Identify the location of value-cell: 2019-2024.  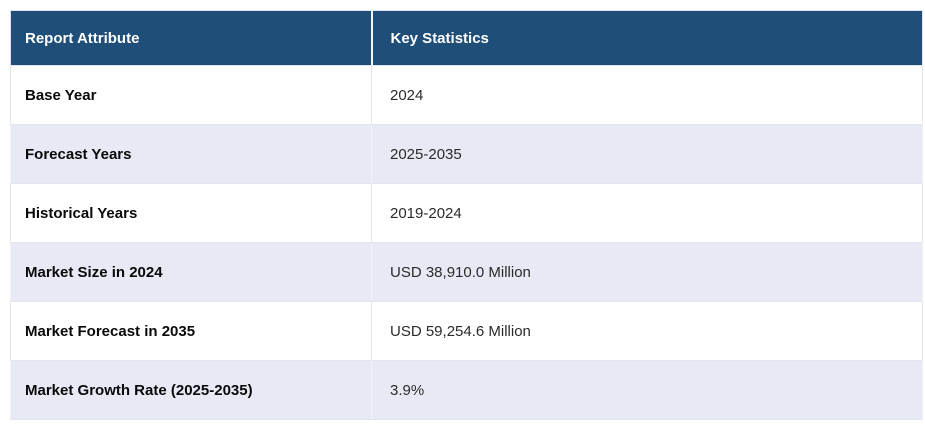
(647, 213).